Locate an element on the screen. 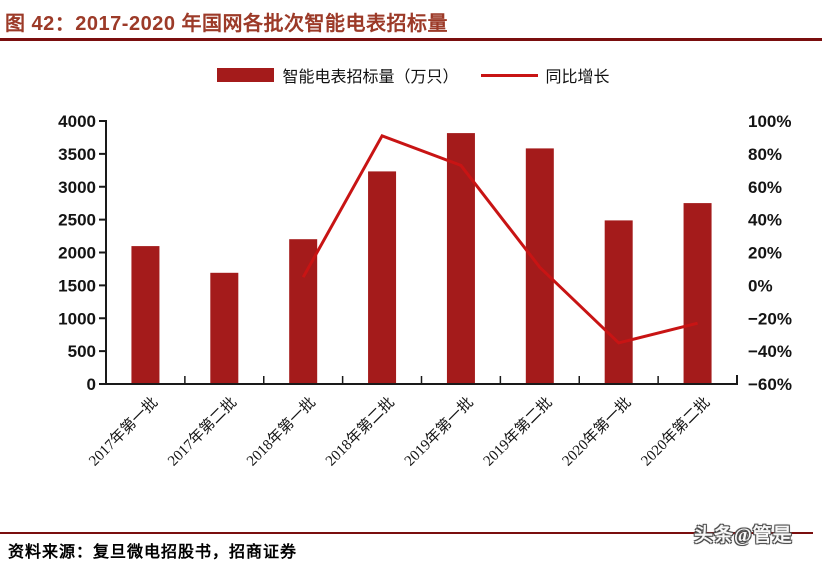  x-axis-label: 2019年第二批 is located at coordinates (517, 431).